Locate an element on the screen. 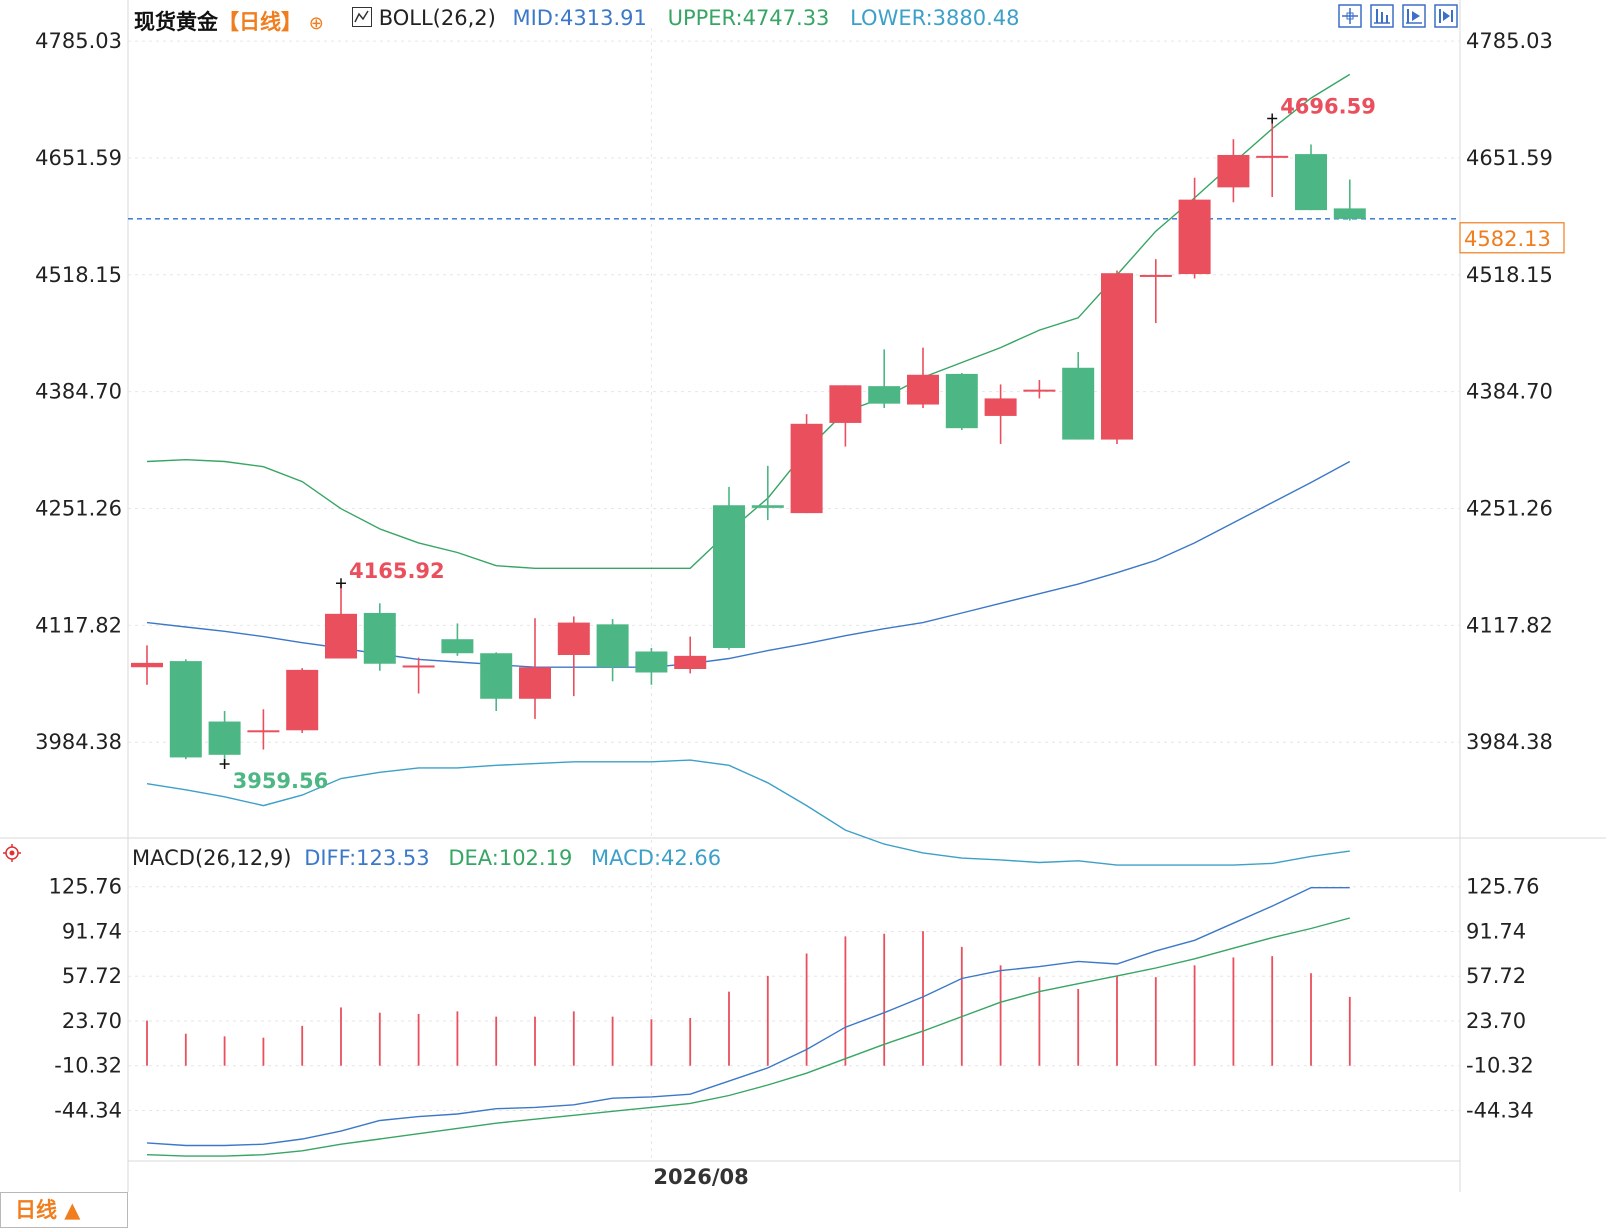  price-tick-left: 4785.03 is located at coordinates (78, 41).